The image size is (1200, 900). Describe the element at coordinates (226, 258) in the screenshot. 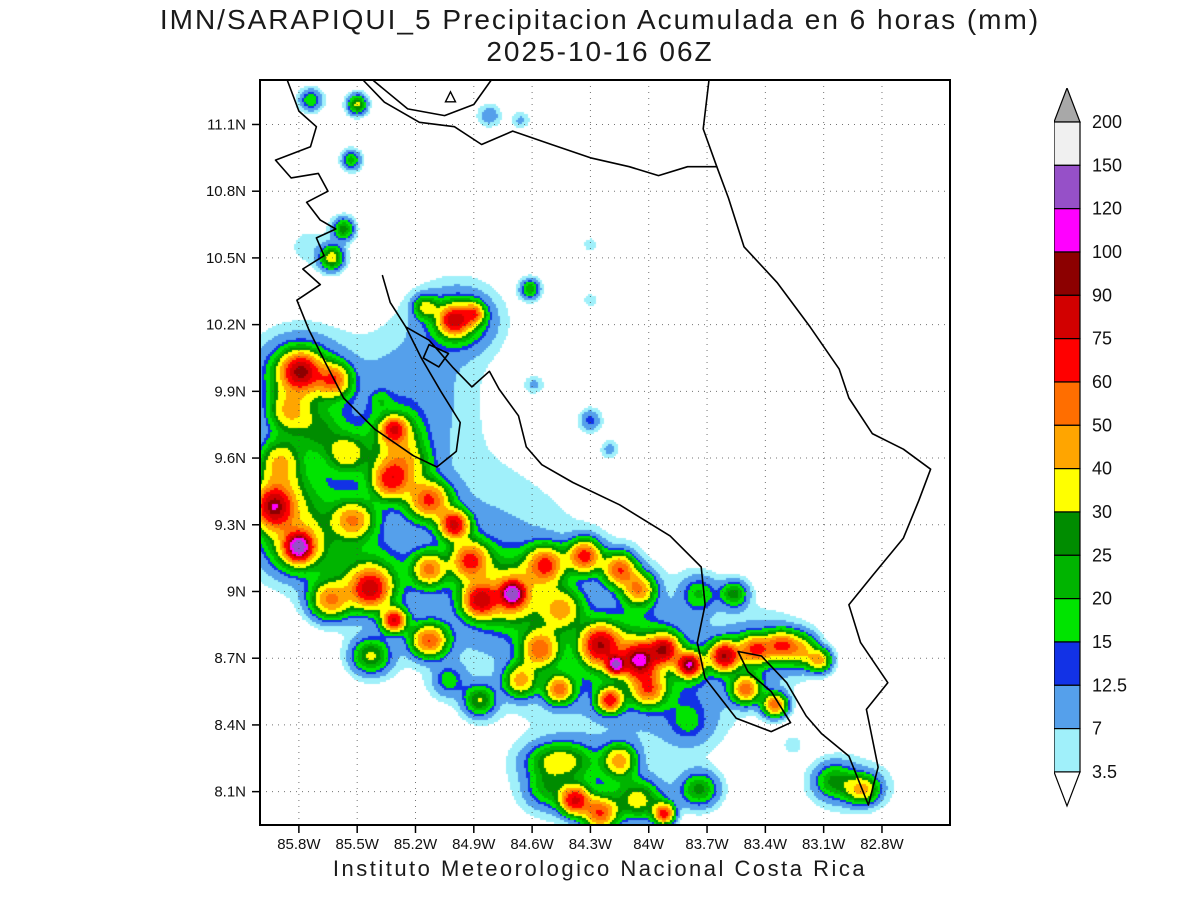

I see `y-axis-tick-label: 10.5N` at that location.